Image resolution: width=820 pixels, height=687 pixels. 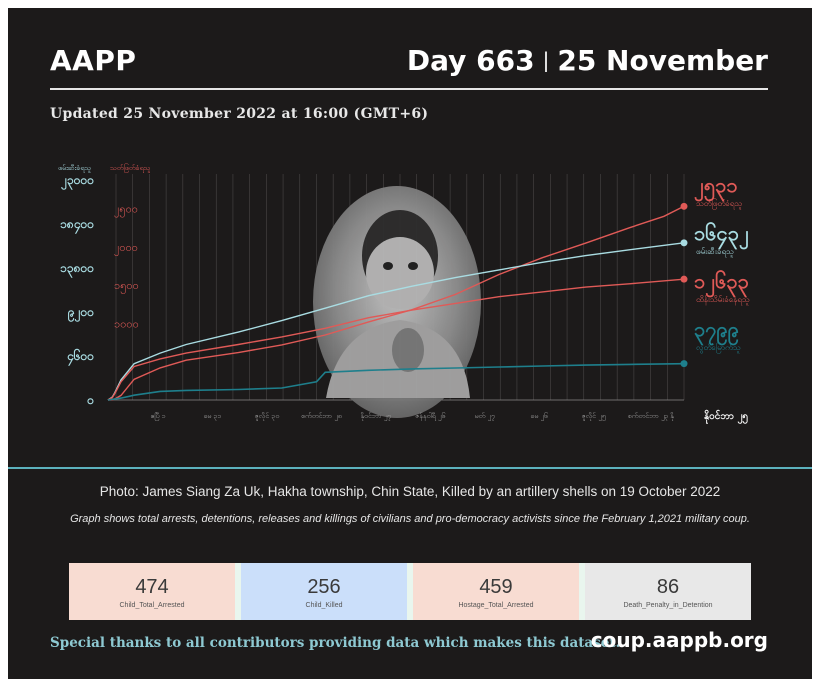 What do you see at coordinates (157, 416) in the screenshot?
I see `x-tick-label: ဧပြီ ၁` at bounding box center [157, 416].